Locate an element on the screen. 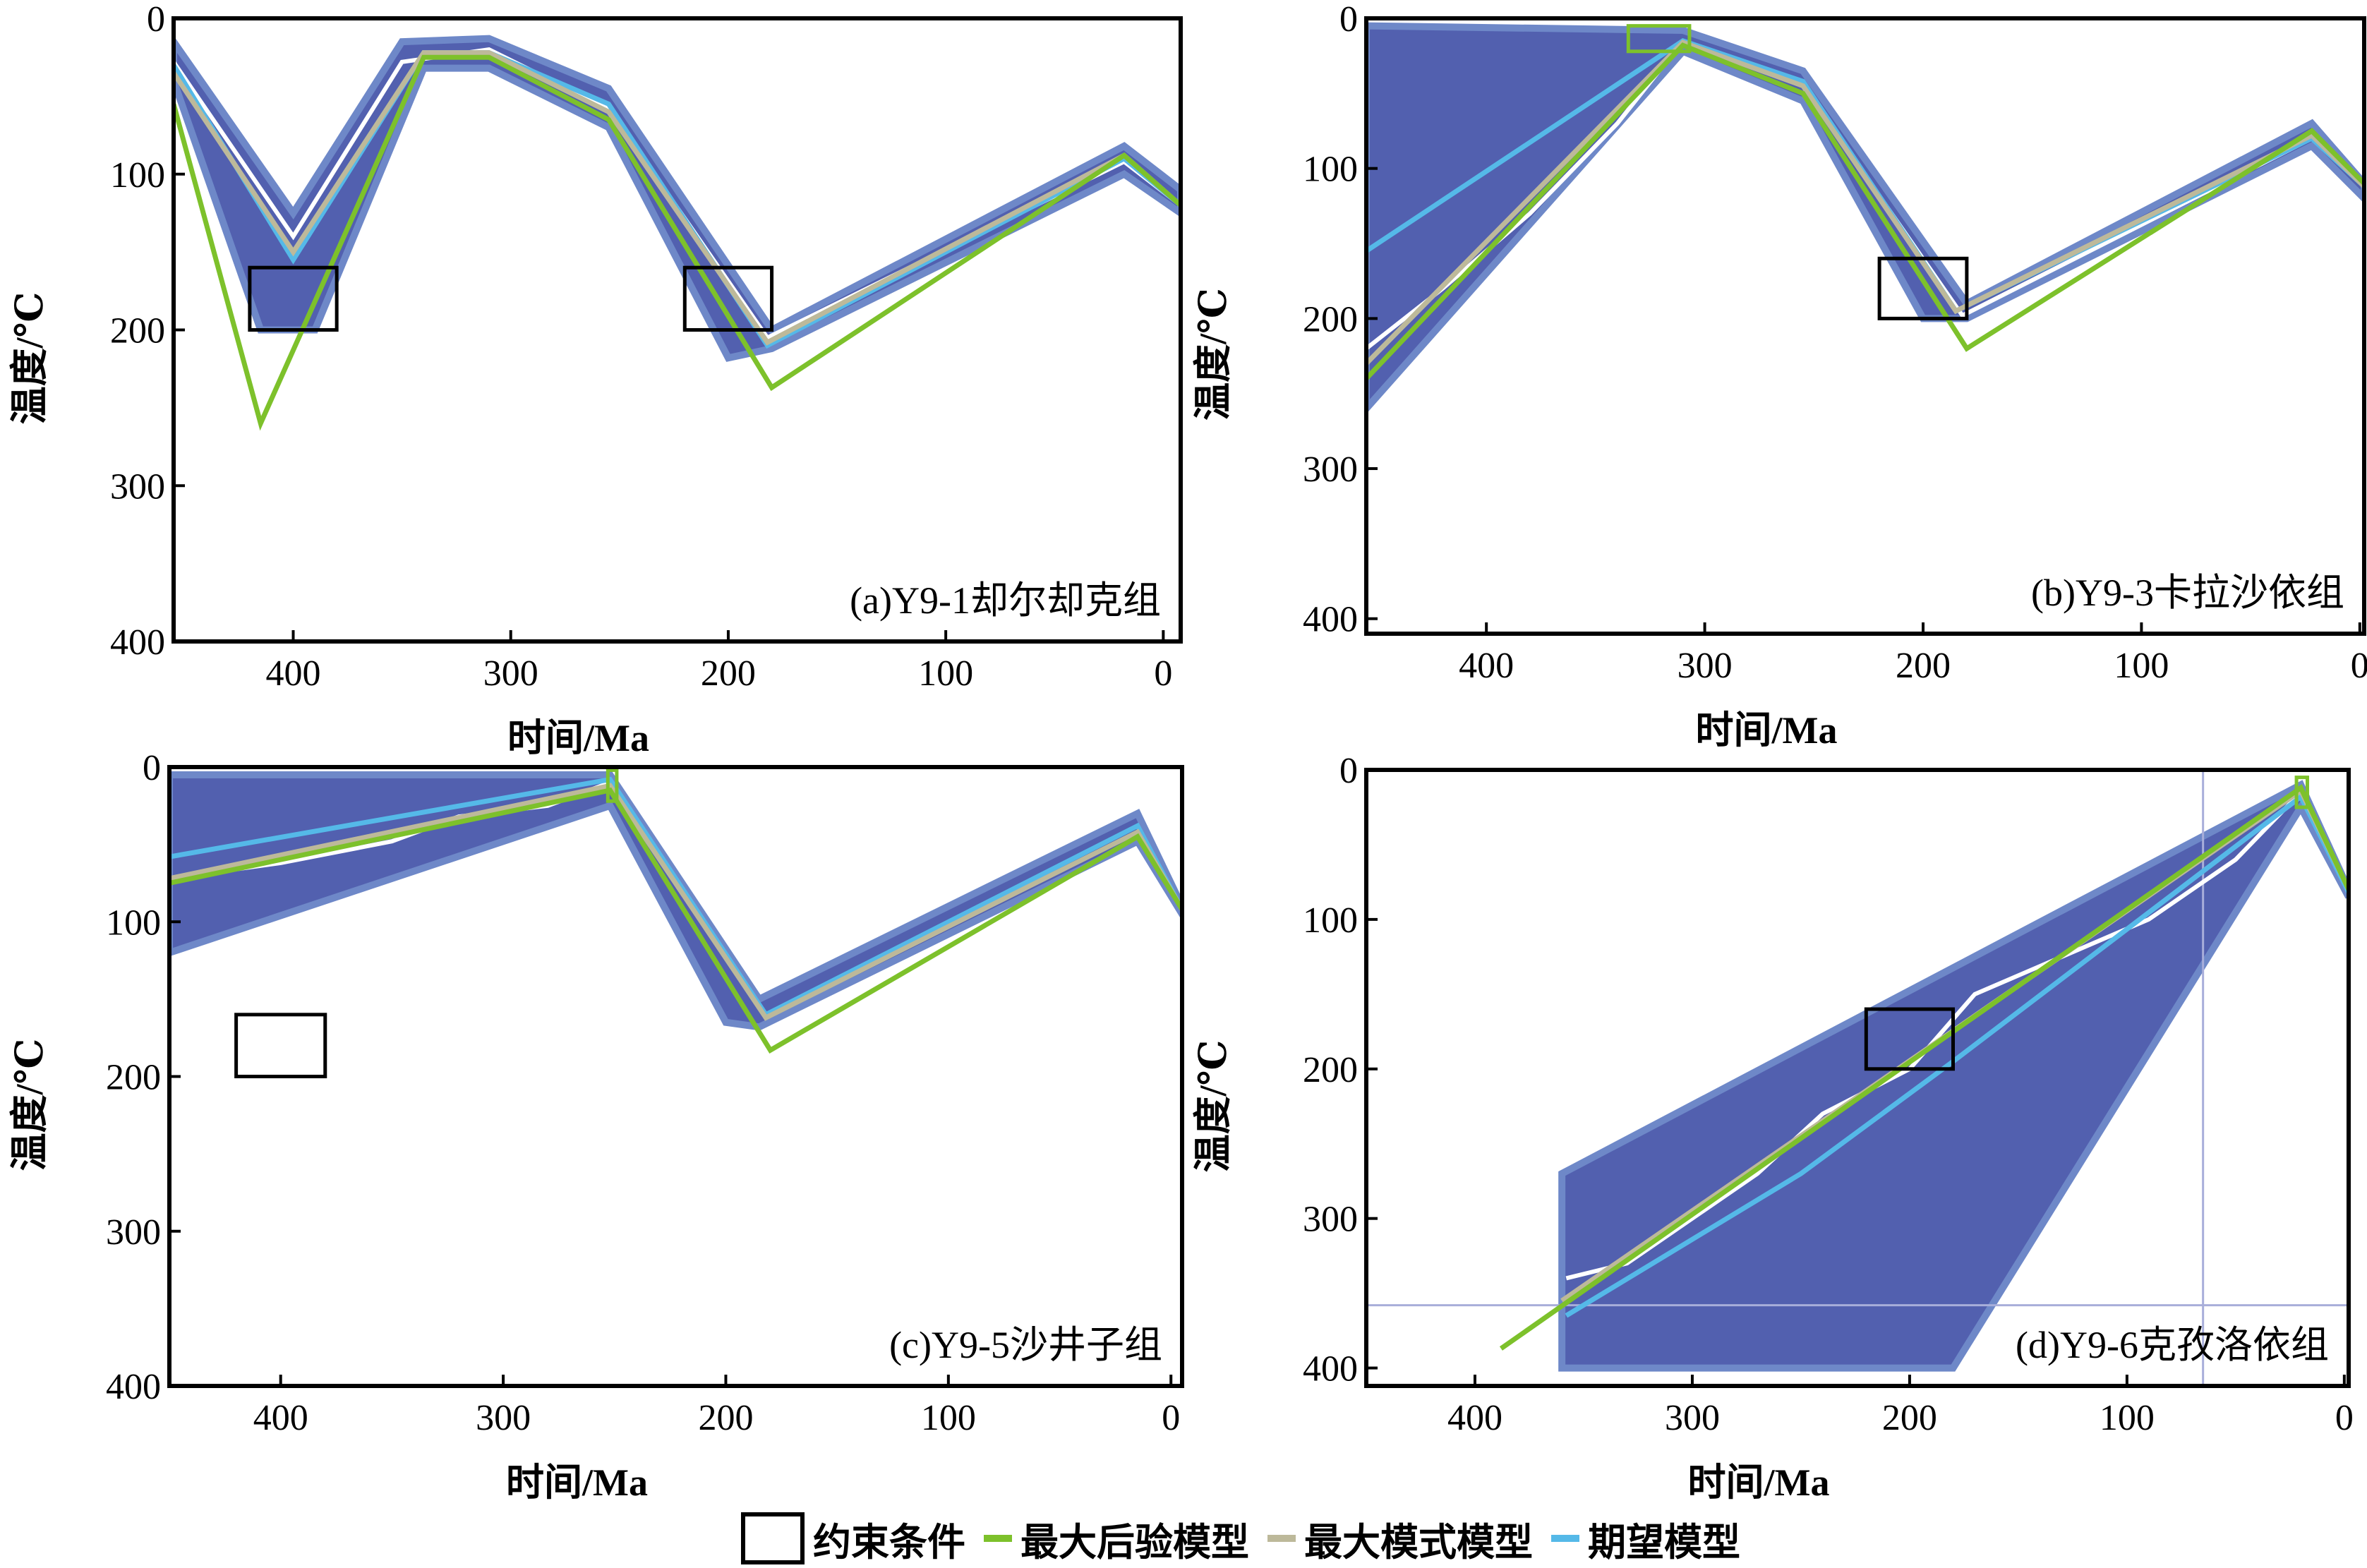 The image size is (2367, 1568). constraint-box-icon is located at coordinates (773, 1538).